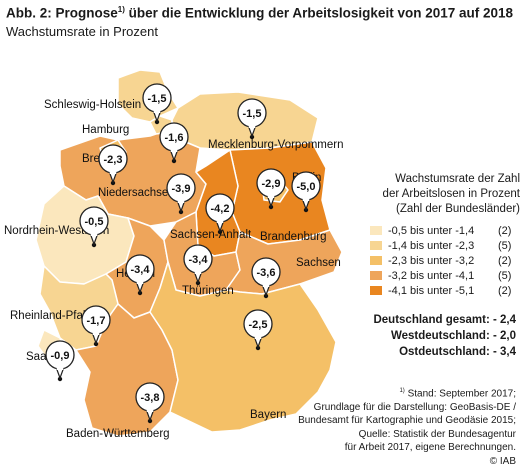  Describe the element at coordinates (431, 230) in the screenshot. I see `legend-range: -0,5 bis unter -1,4` at that location.